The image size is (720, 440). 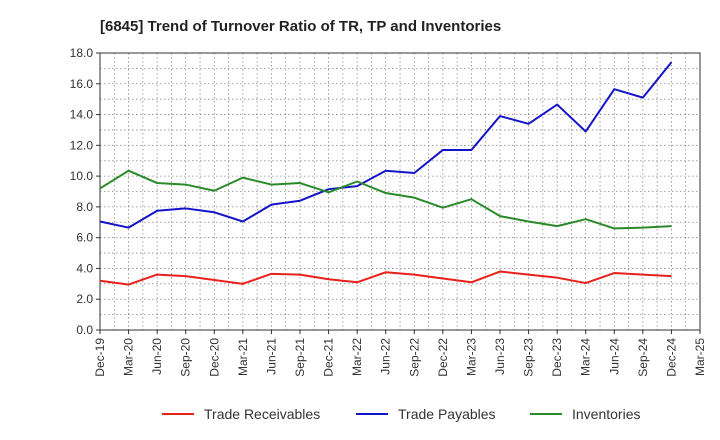 I want to click on x-tick-label: Mar-22, so click(x=357, y=357).